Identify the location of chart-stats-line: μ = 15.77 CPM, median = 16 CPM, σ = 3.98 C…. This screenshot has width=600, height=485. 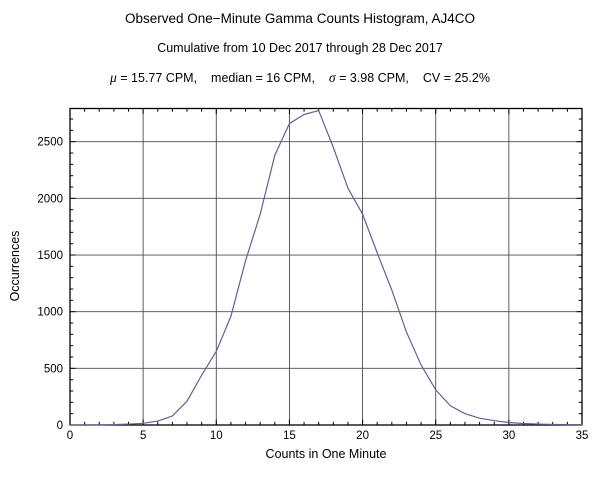
(300, 78).